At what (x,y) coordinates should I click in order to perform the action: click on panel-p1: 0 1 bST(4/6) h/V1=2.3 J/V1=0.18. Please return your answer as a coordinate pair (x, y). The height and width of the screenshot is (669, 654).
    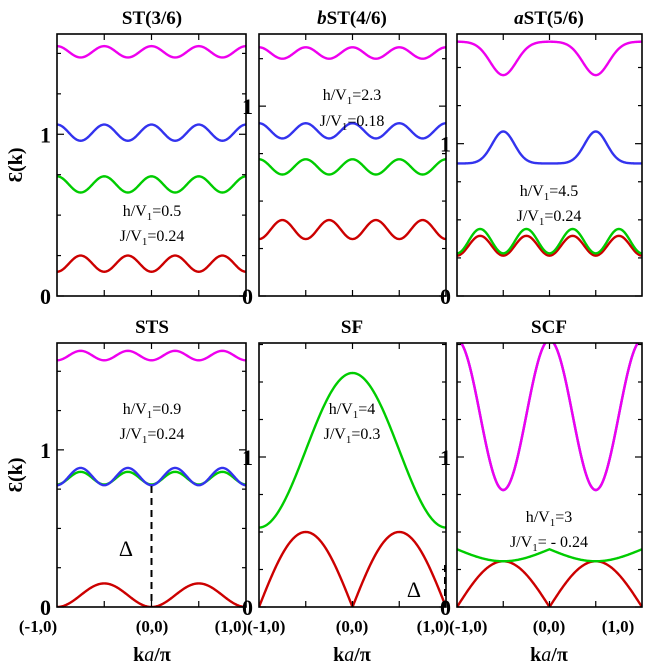
    Looking at the image, I should click on (344, 158).